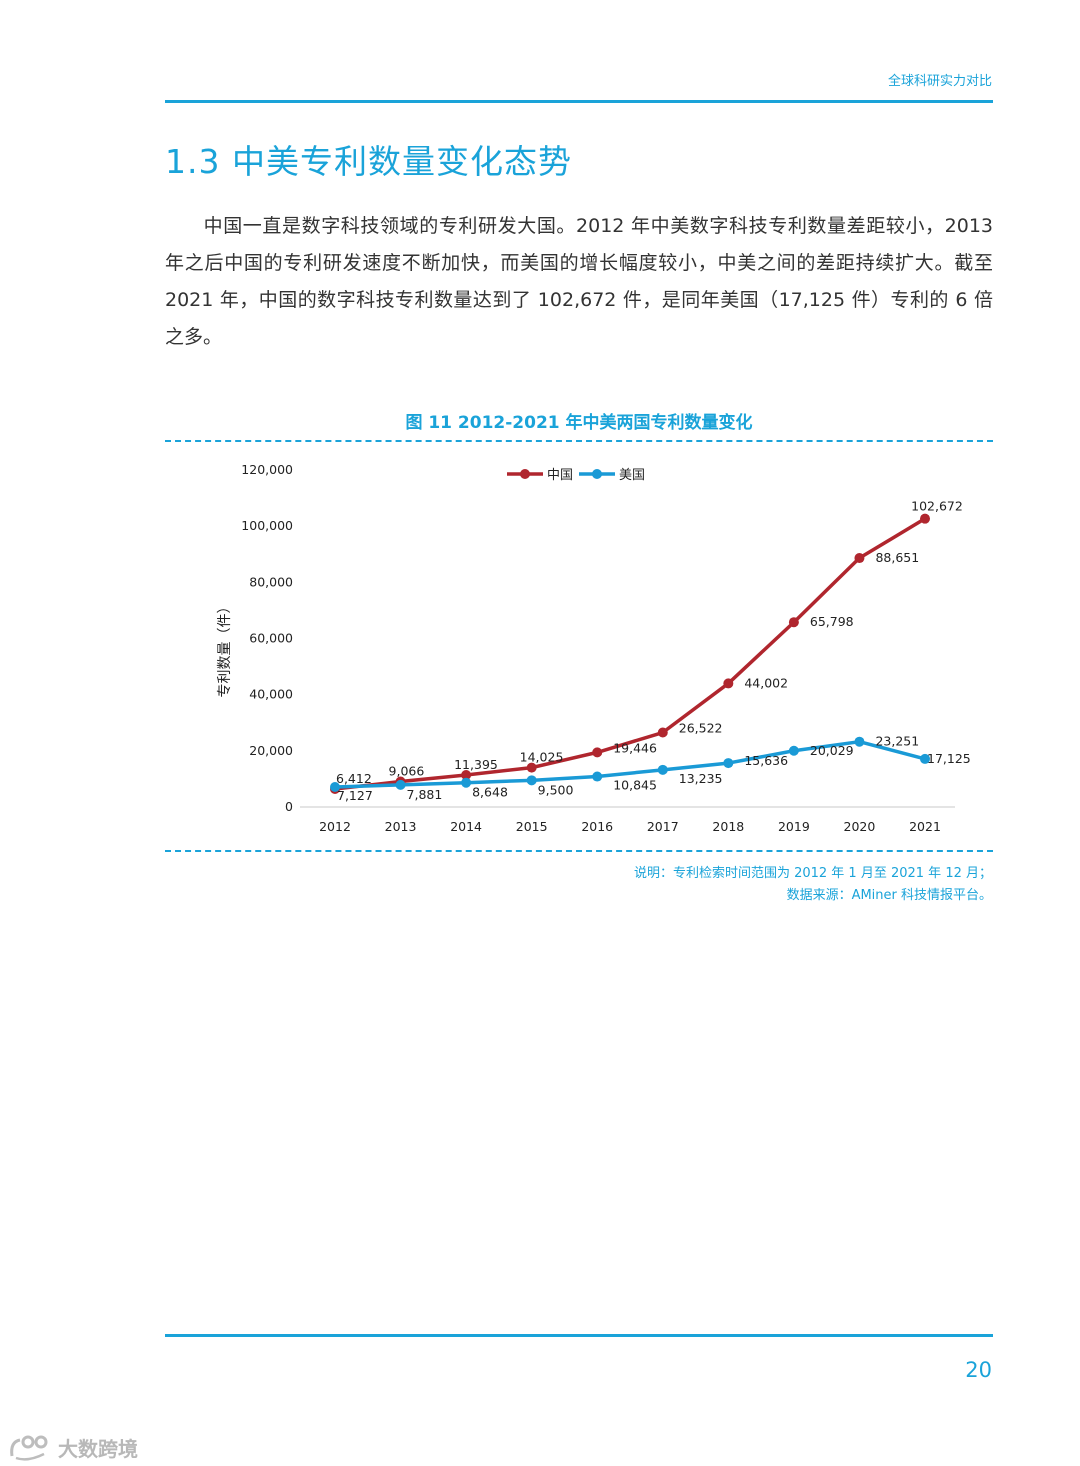 This screenshot has height=1466, width=1080. I want to click on figure-source: 数据来源：AMiner 科技情报平台。, so click(889, 895).